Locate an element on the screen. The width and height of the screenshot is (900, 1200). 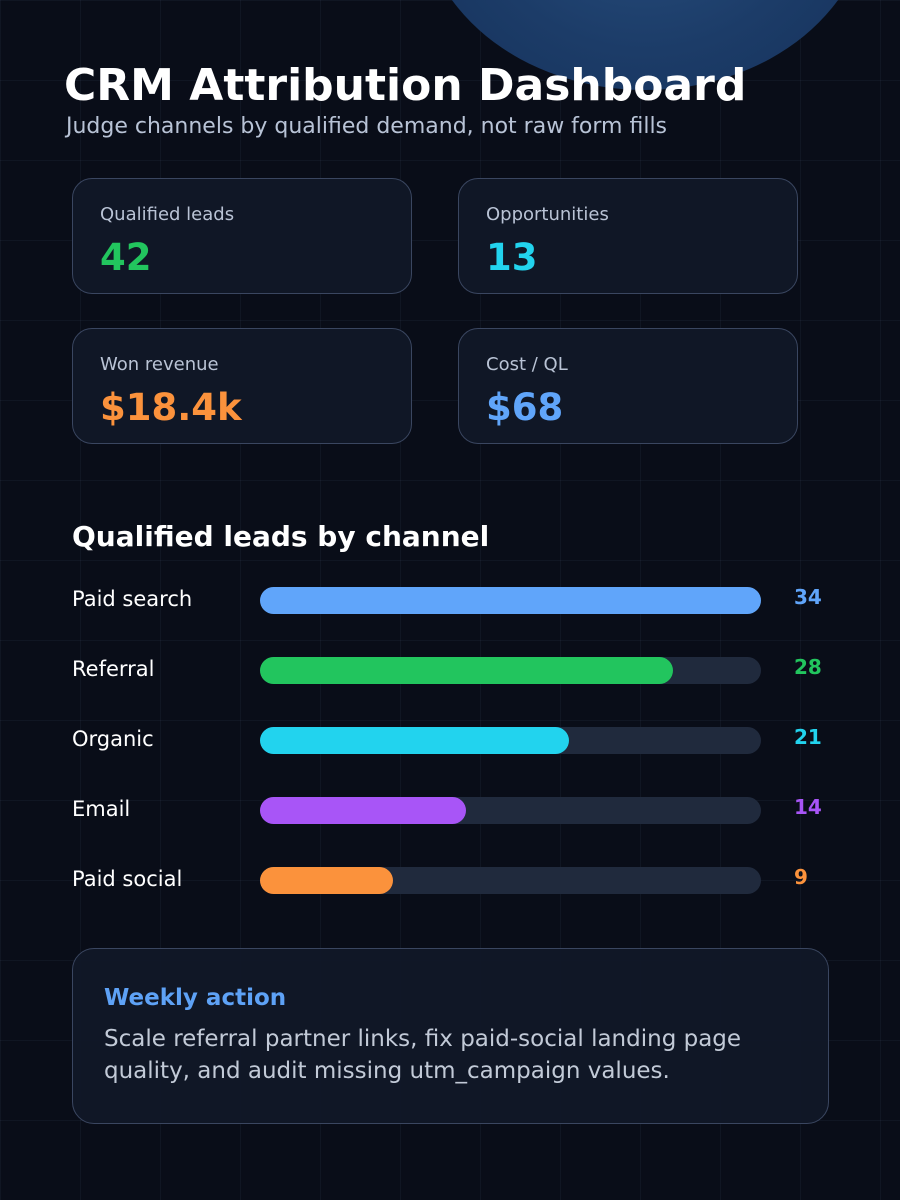
kpi-card-cost-per-ql: Cost / QL $68 is located at coordinates (628, 386).